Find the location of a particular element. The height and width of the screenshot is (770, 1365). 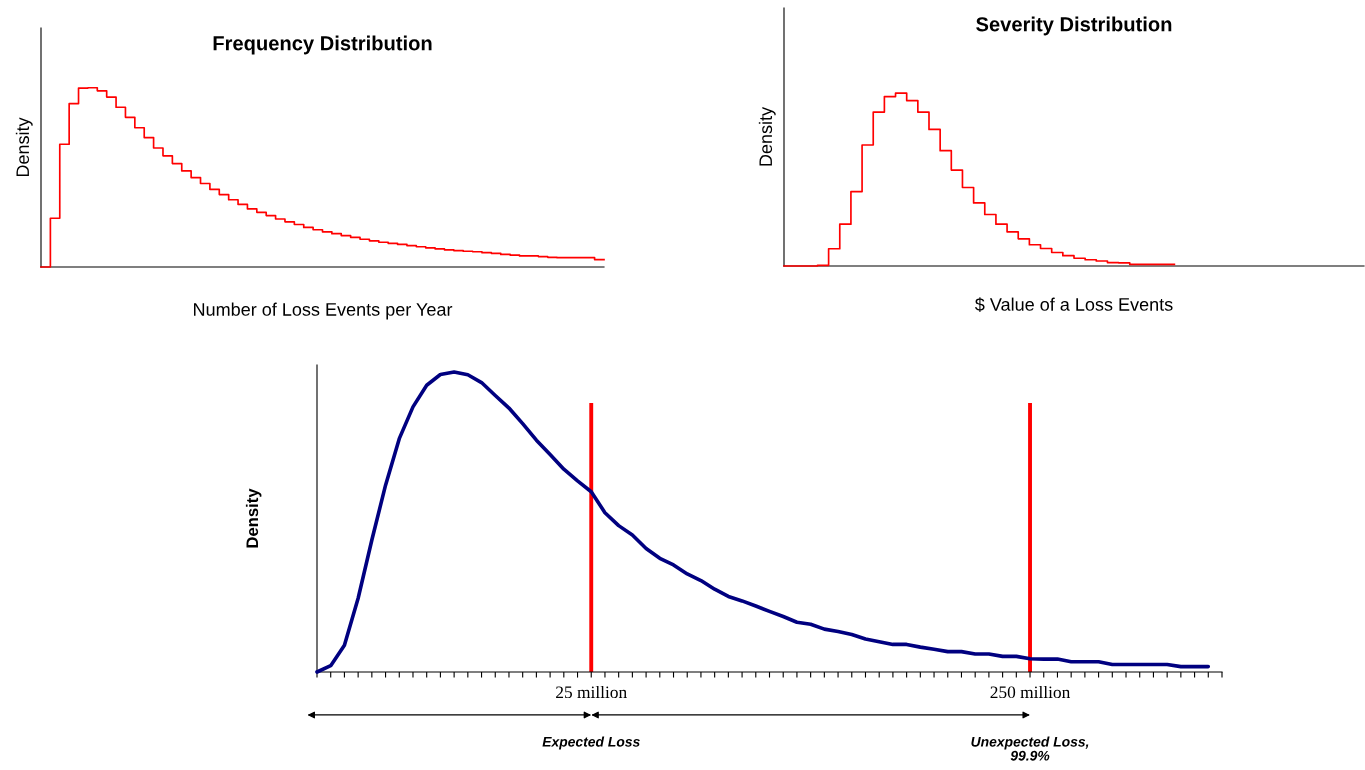

text: Expected Loss is located at coordinates (591, 743).